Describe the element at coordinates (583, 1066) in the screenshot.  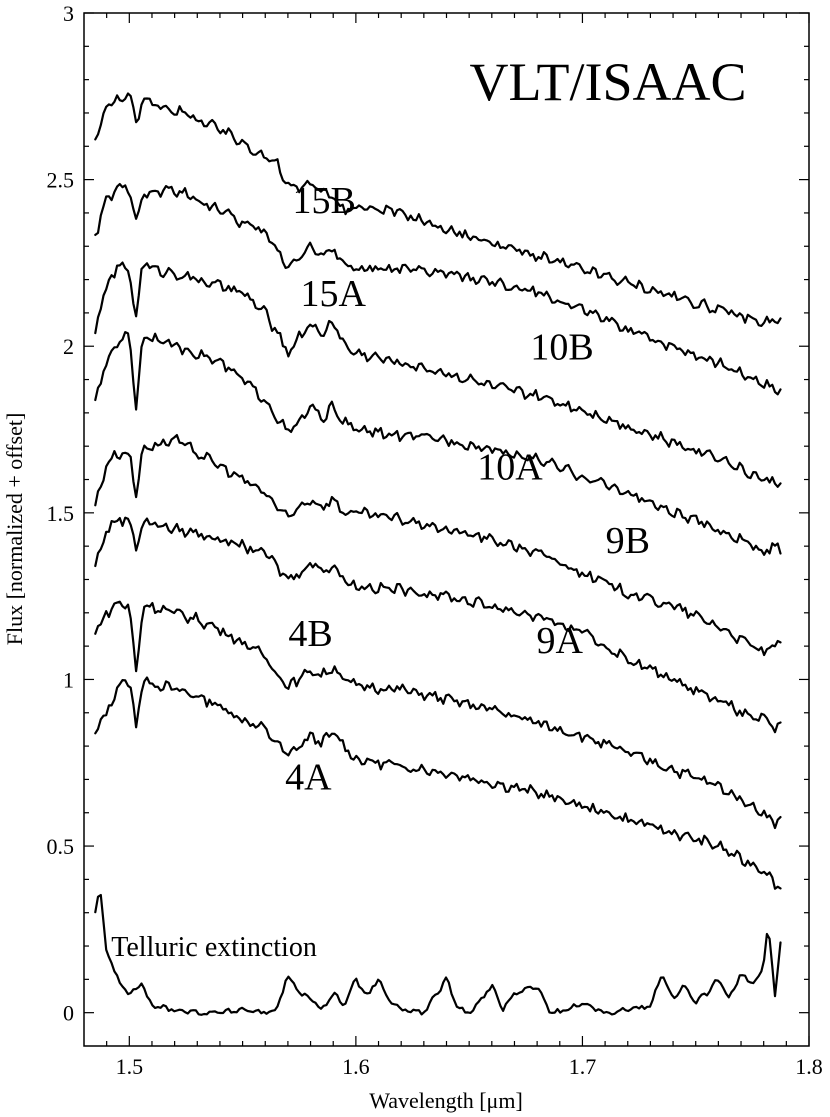
I see `x-tick-label: 1.7` at that location.